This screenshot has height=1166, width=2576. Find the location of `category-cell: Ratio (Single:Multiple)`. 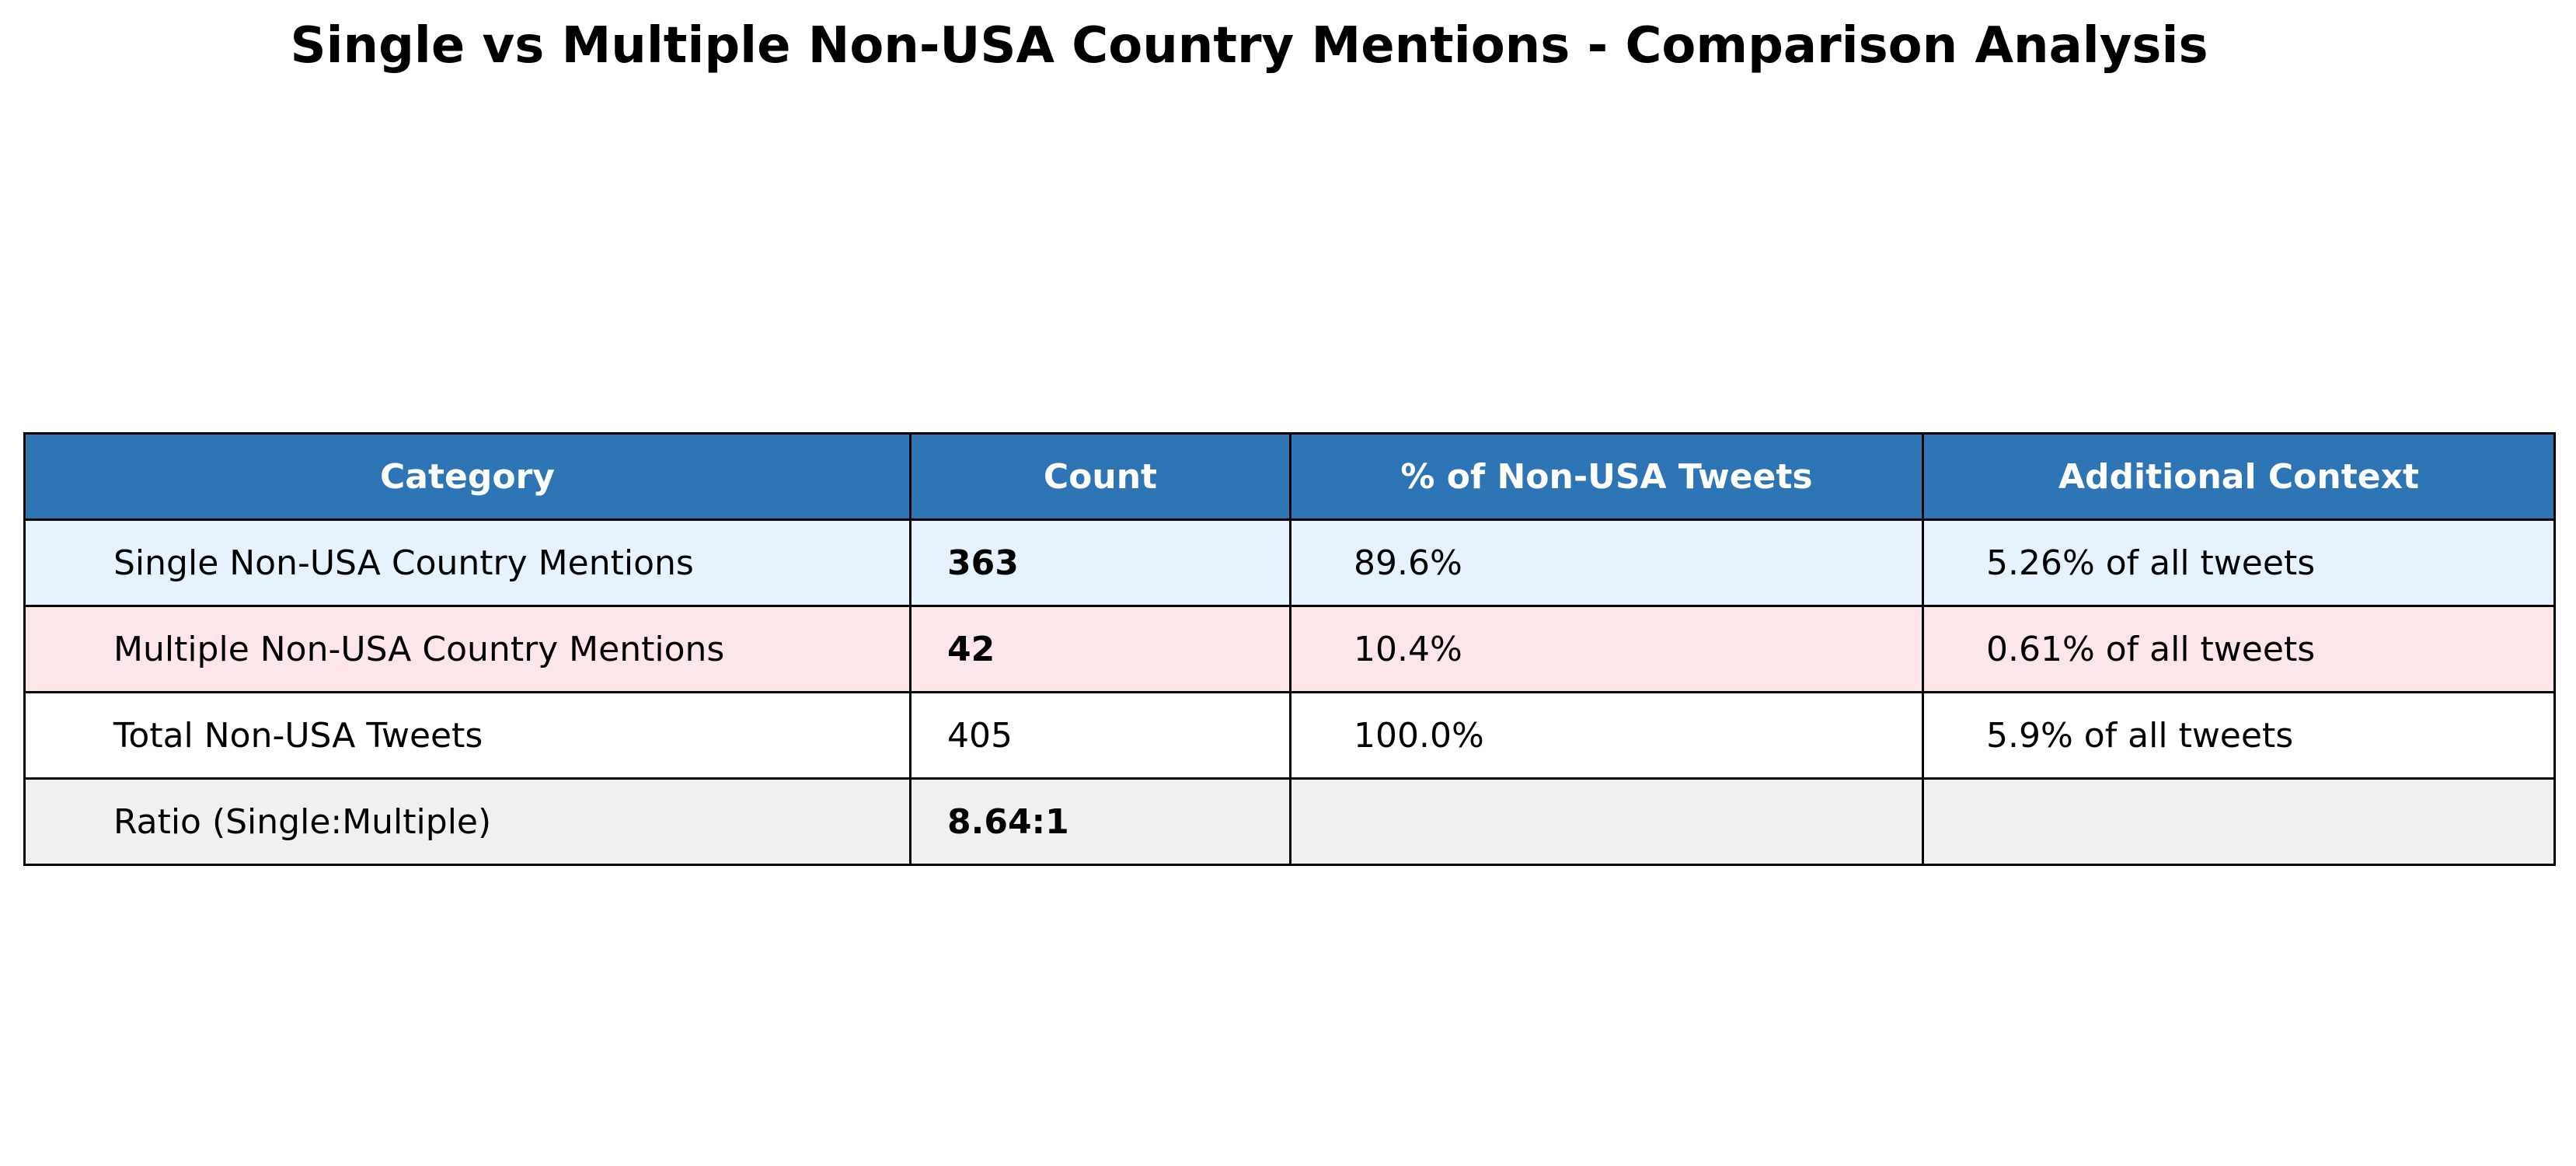

category-cell: Ratio (Single:Multiple) is located at coordinates (468, 821).